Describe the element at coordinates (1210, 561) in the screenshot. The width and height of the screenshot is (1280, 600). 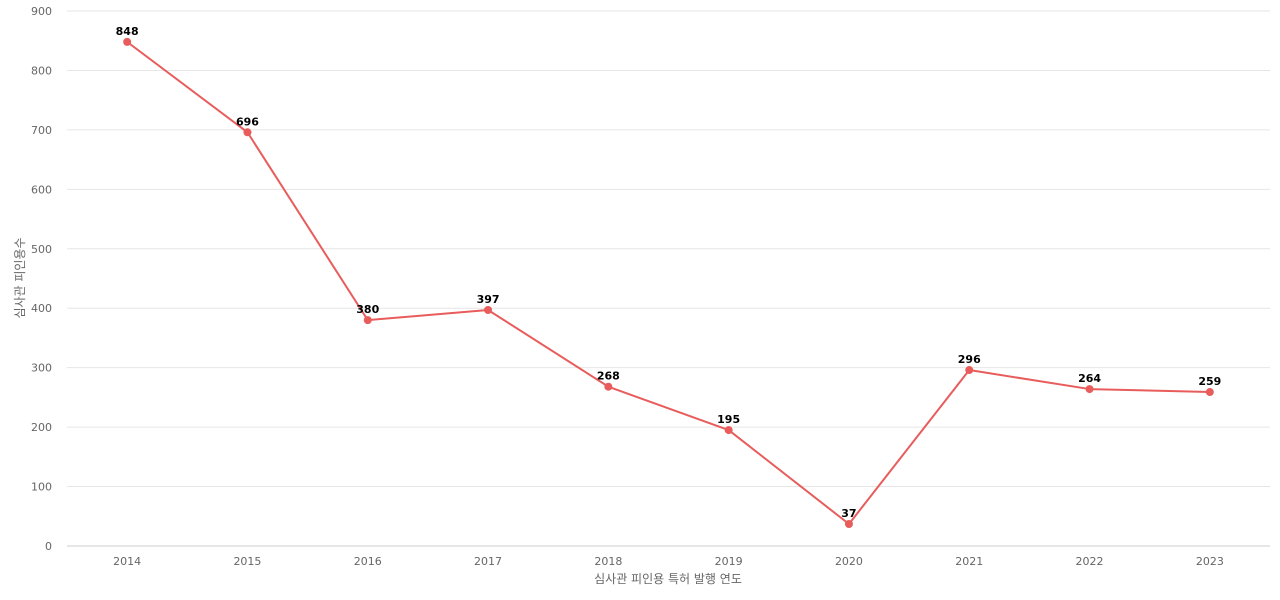
I see `x-tick-label: 2023` at that location.